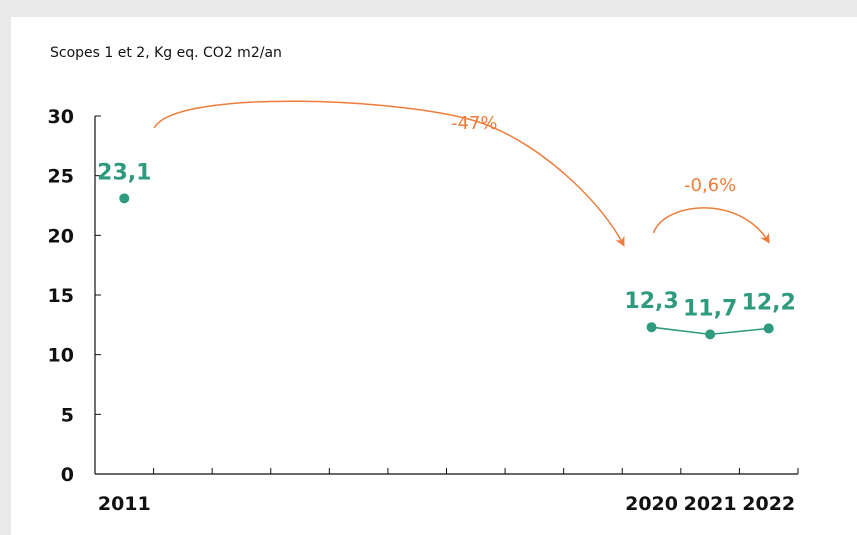  Describe the element at coordinates (67, 475) in the screenshot. I see `y-tick-label: 0` at that location.